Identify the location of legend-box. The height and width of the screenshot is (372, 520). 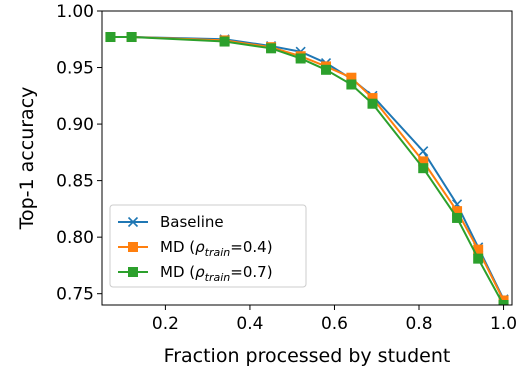
(208, 246).